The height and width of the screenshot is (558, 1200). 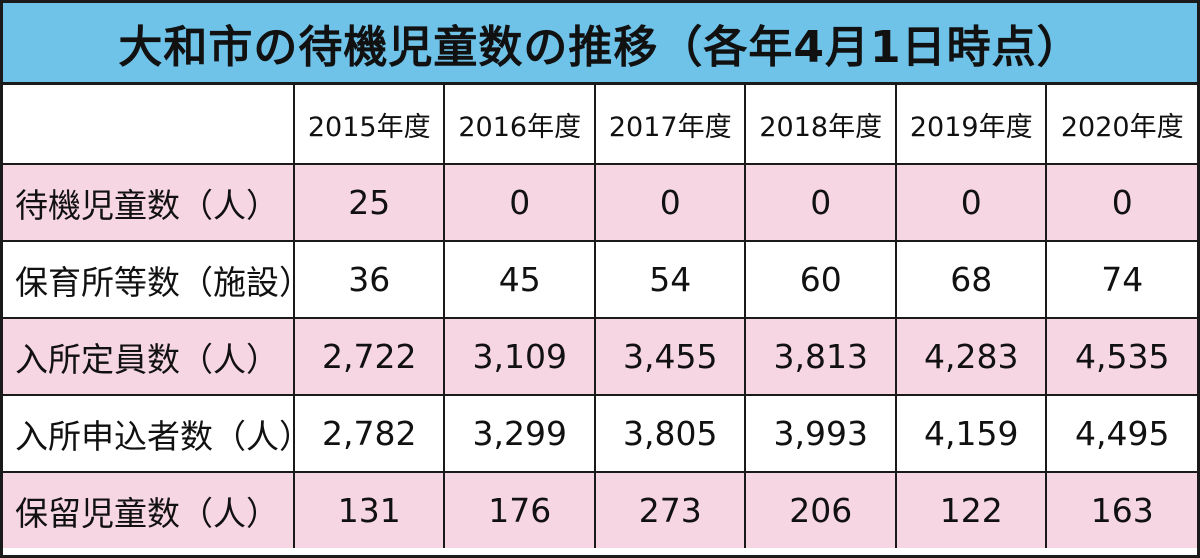 I want to click on table-cell: 3,299, so click(x=519, y=433).